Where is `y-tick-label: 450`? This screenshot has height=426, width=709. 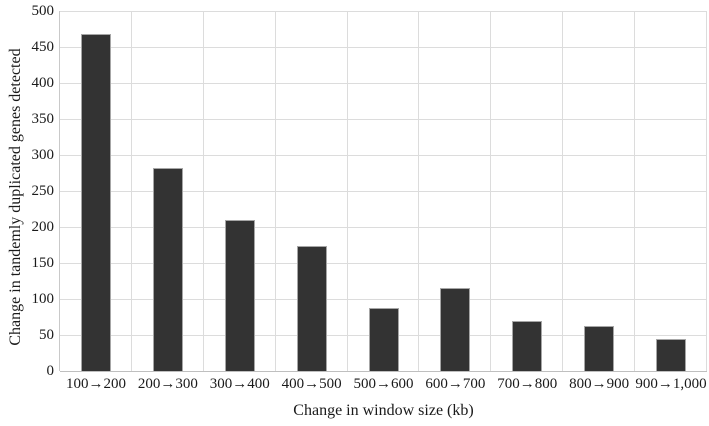
y-tick-label: 450 is located at coordinates (43, 47).